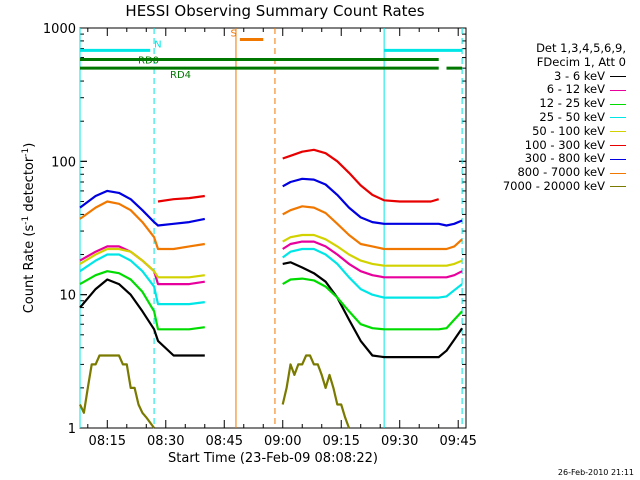  I want to click on legend-entry: 12 - 25 keV, so click(551, 103).